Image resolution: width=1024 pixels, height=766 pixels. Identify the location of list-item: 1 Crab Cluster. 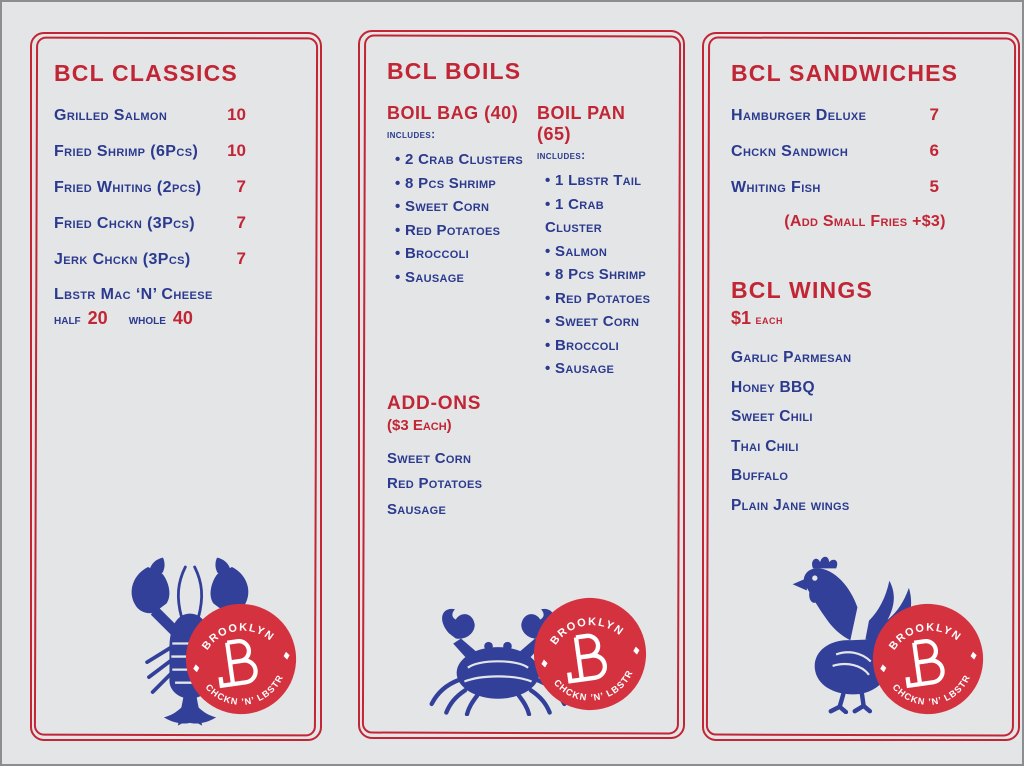
(604, 216).